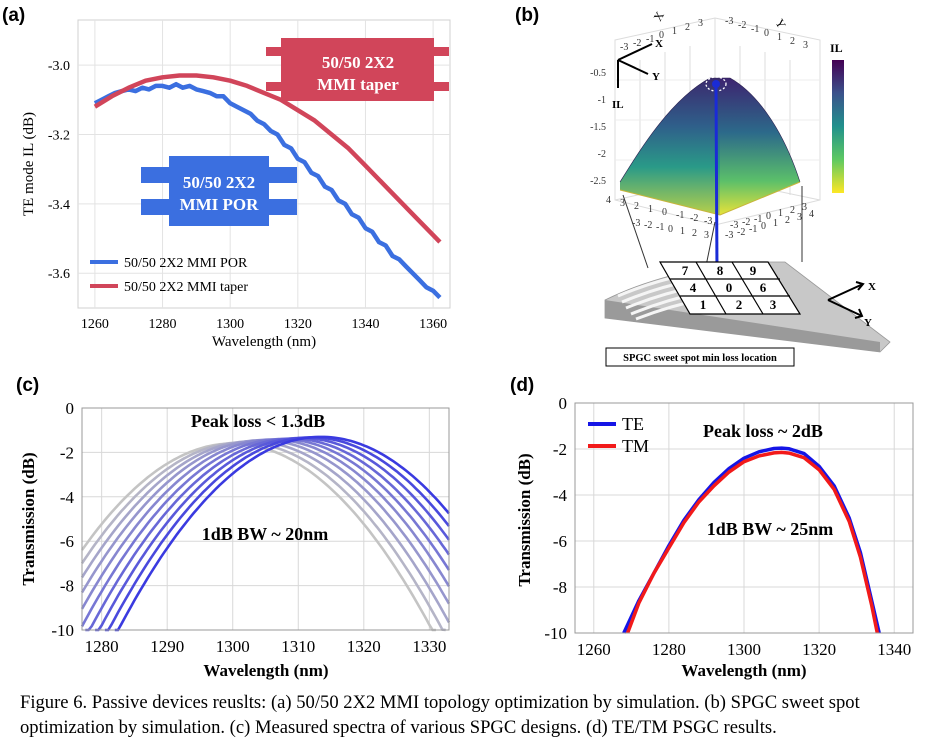  What do you see at coordinates (59, 205) in the screenshot?
I see `y-tick-label: -3.4` at bounding box center [59, 205].